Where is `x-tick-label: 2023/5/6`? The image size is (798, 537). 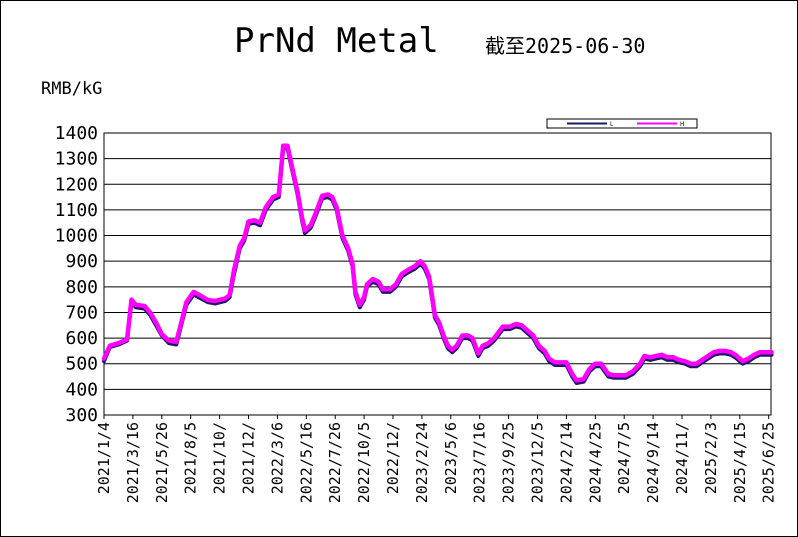
x-tick-label: 2023/5/6 is located at coordinates (451, 458).